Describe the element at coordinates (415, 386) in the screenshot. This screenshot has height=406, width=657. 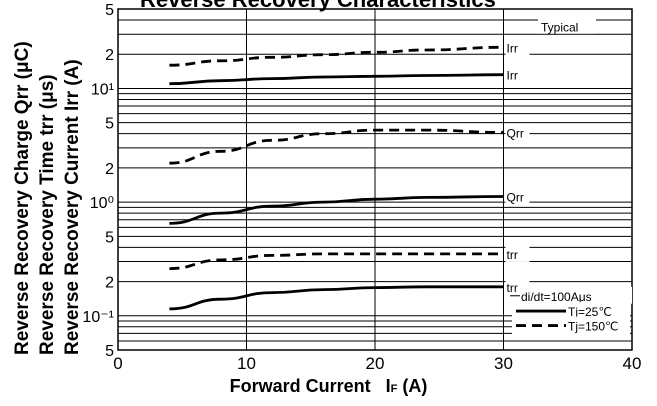
I see `x-axis-label-unit: (A)` at that location.